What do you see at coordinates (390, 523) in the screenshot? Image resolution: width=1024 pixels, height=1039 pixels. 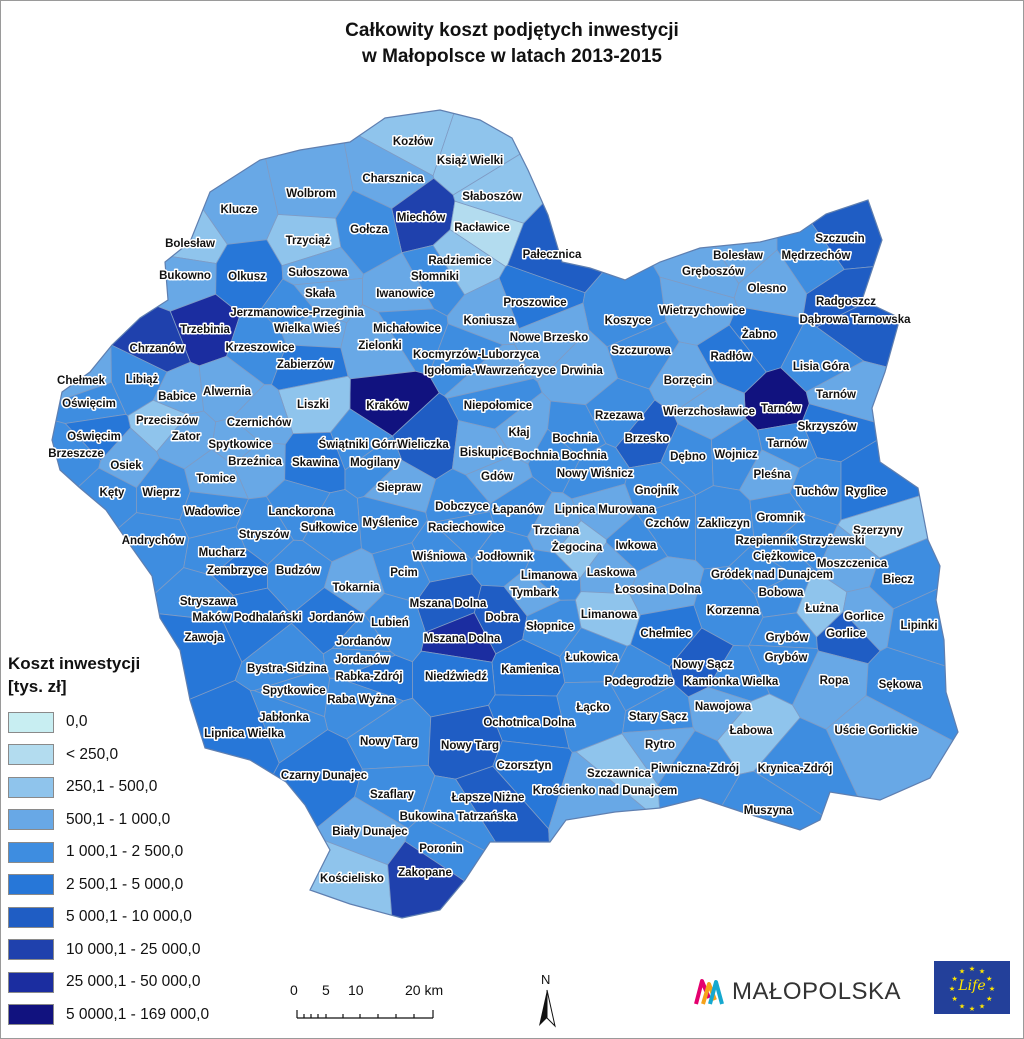 I see `municipality-label: Myślenice` at bounding box center [390, 523].